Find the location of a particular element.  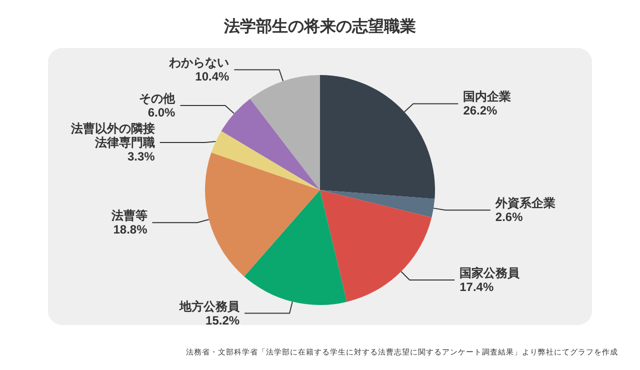

data-label: 3.3% is located at coordinates (141, 156).